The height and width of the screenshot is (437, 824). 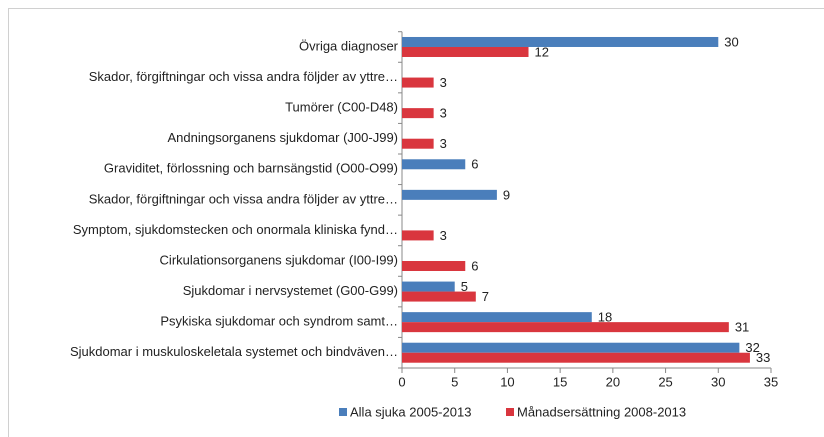 What do you see at coordinates (560, 381) in the screenshot?
I see `x-tick-label: 15` at bounding box center [560, 381].